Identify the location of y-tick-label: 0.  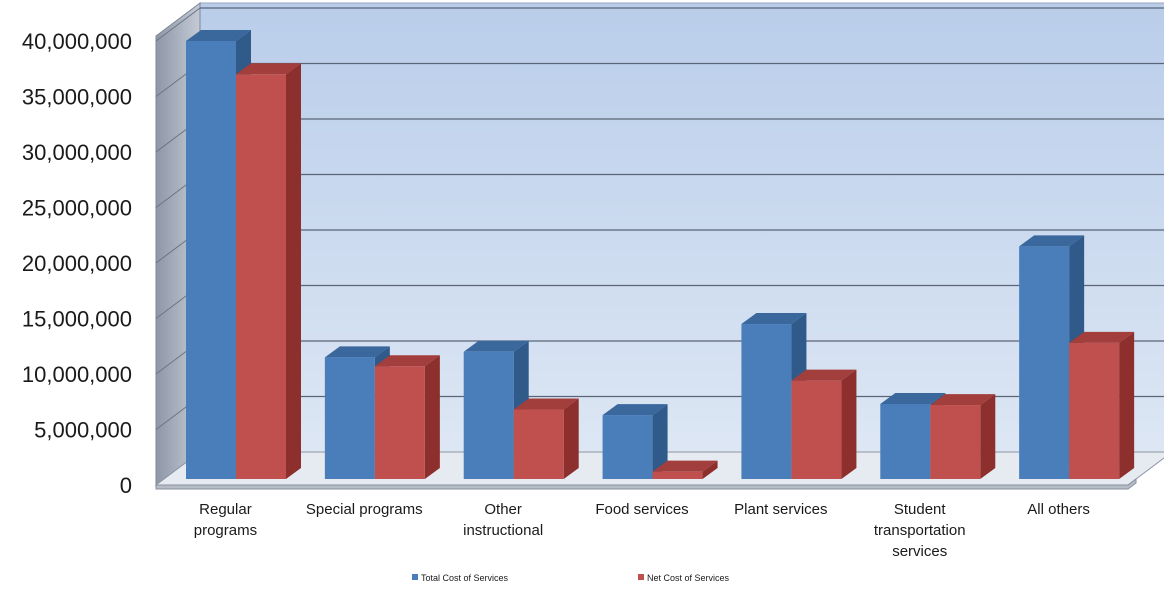
(126, 485).